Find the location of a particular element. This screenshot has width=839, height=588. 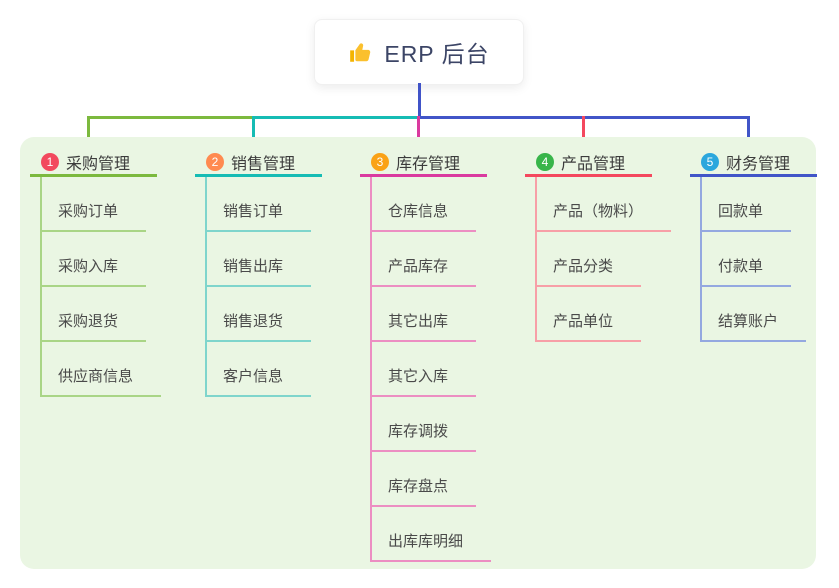

branch-number-badge: 3 is located at coordinates (380, 161).